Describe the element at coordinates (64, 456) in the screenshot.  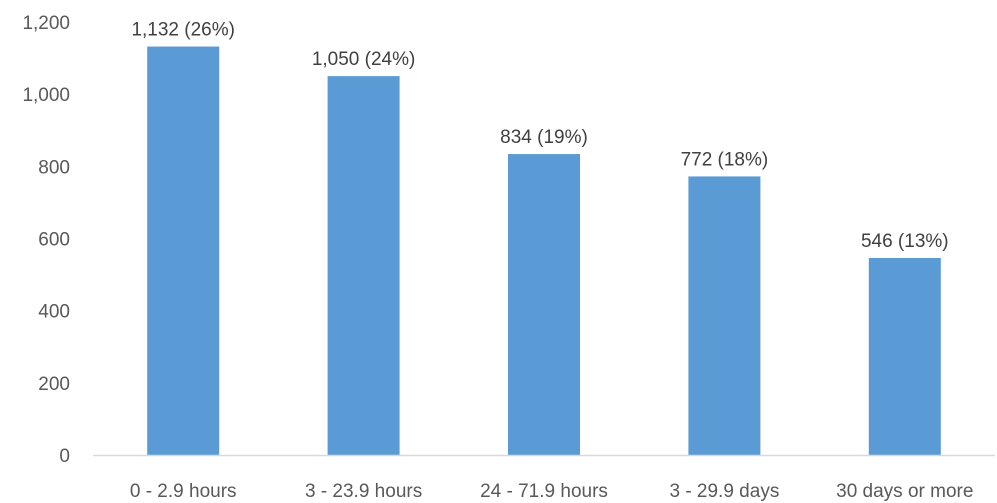
I see `y-tick-label: 0` at that location.